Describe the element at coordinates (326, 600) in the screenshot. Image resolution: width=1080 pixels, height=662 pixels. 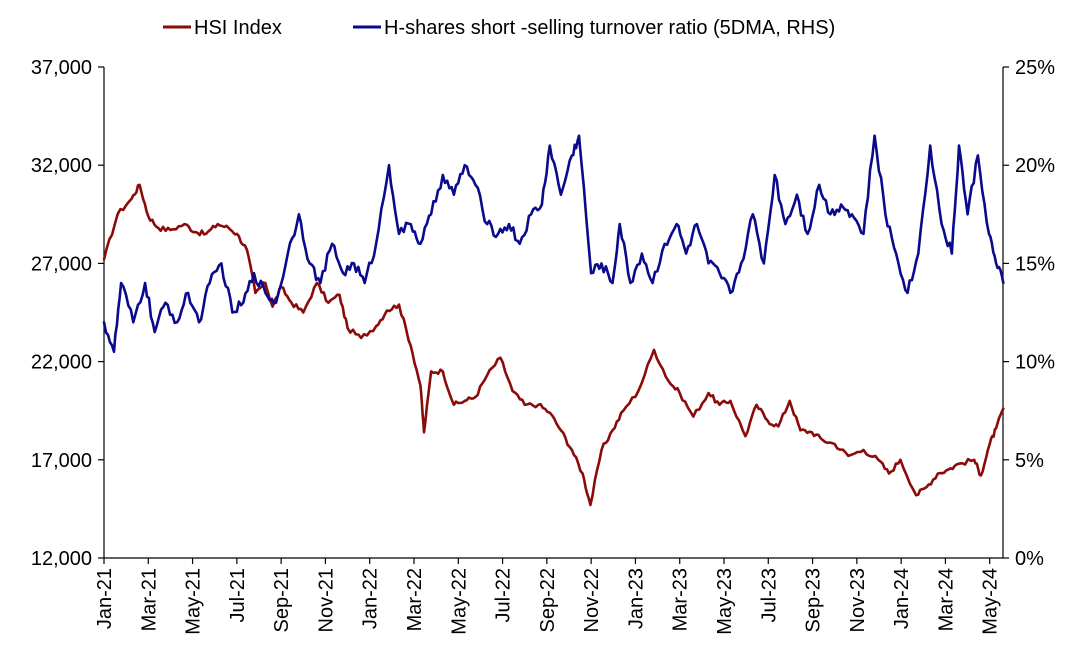
I see `x-tick-label: Nov-21` at that location.